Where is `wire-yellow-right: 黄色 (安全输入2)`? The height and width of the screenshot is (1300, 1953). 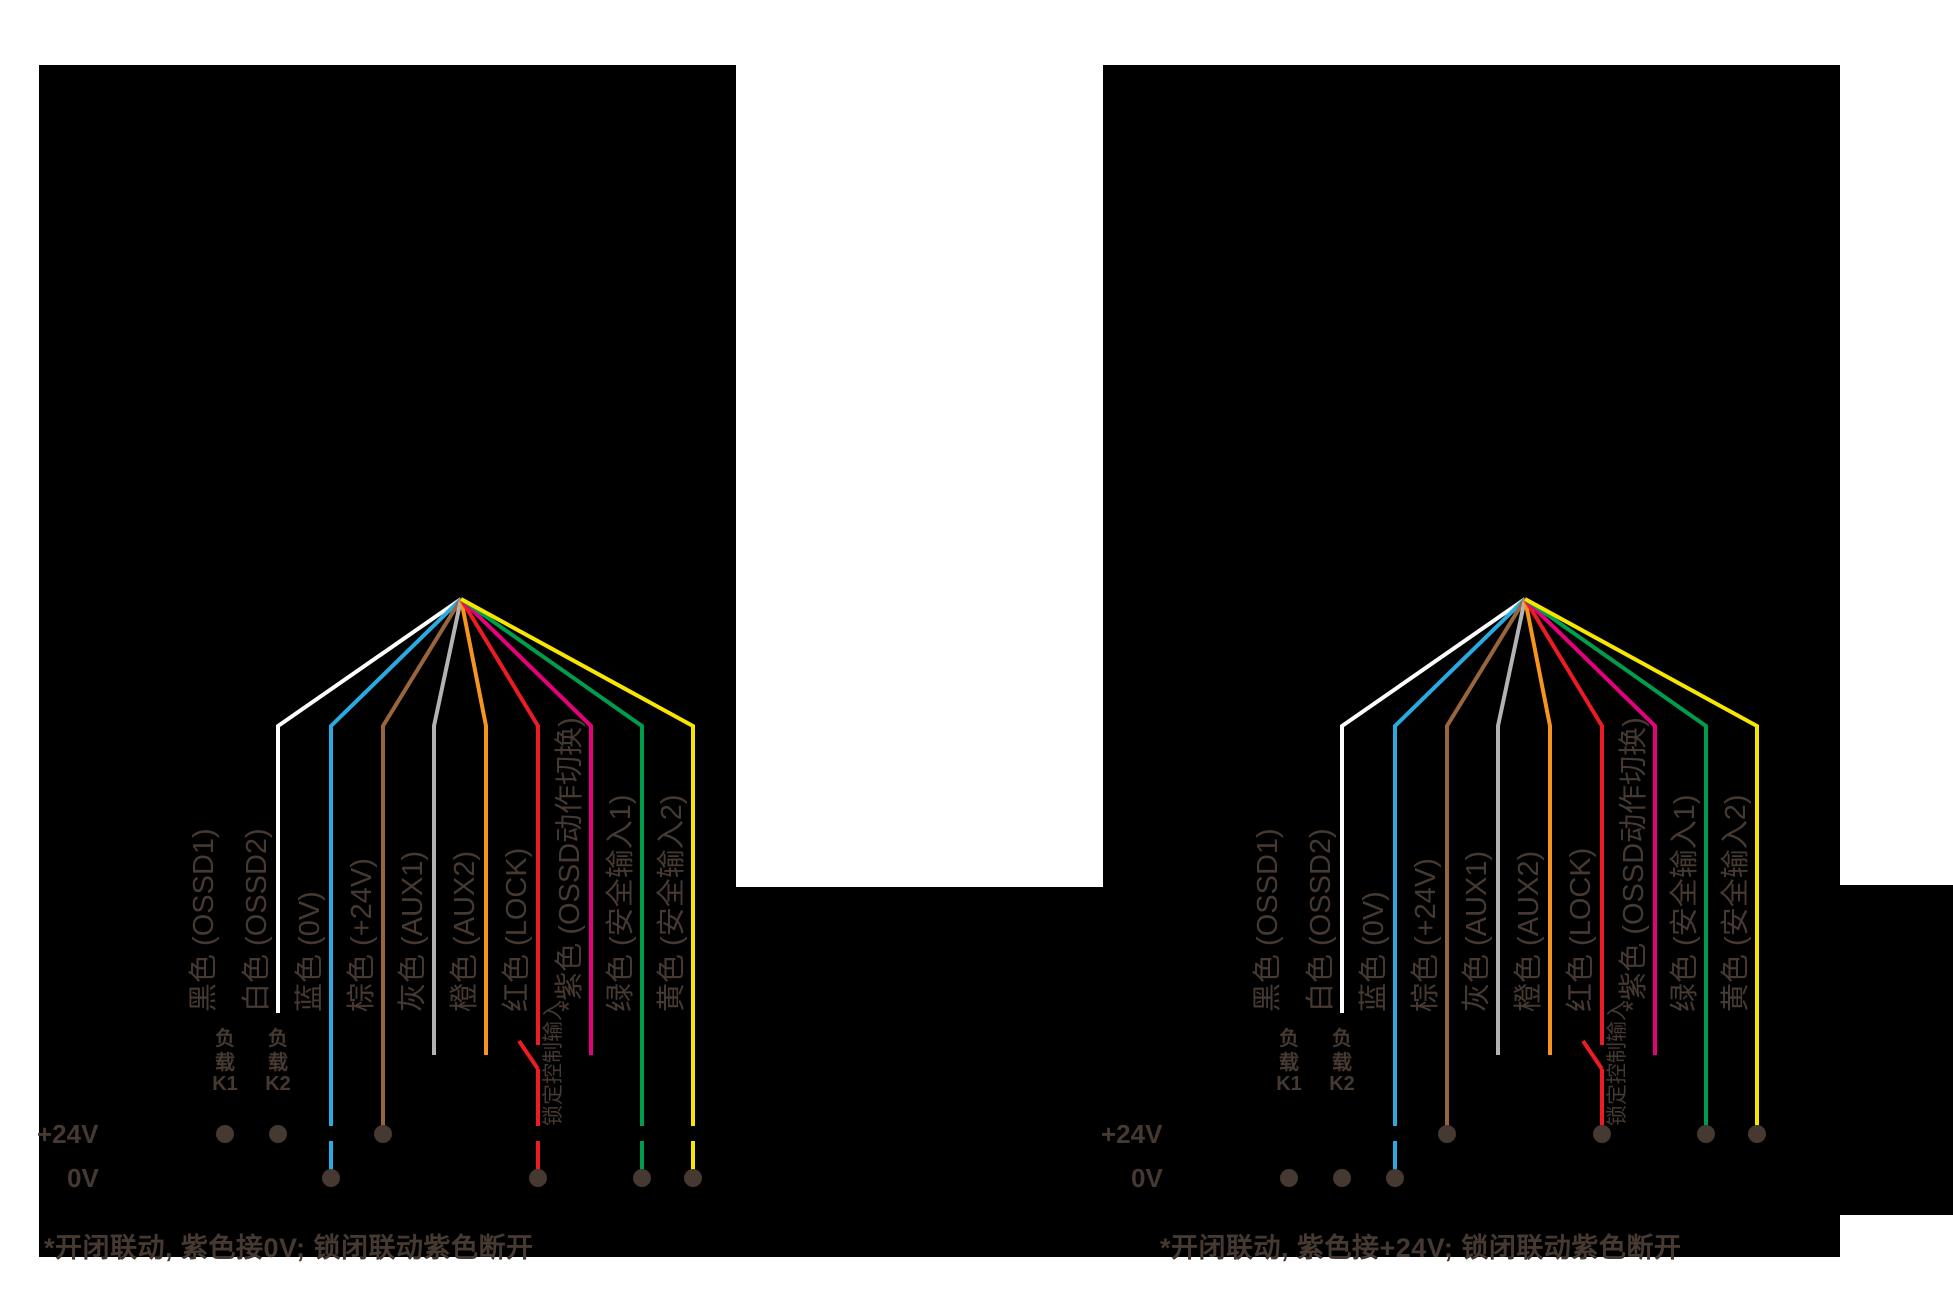
wire-yellow-right: 黄色 (安全输入2) is located at coordinates (1645, 870).